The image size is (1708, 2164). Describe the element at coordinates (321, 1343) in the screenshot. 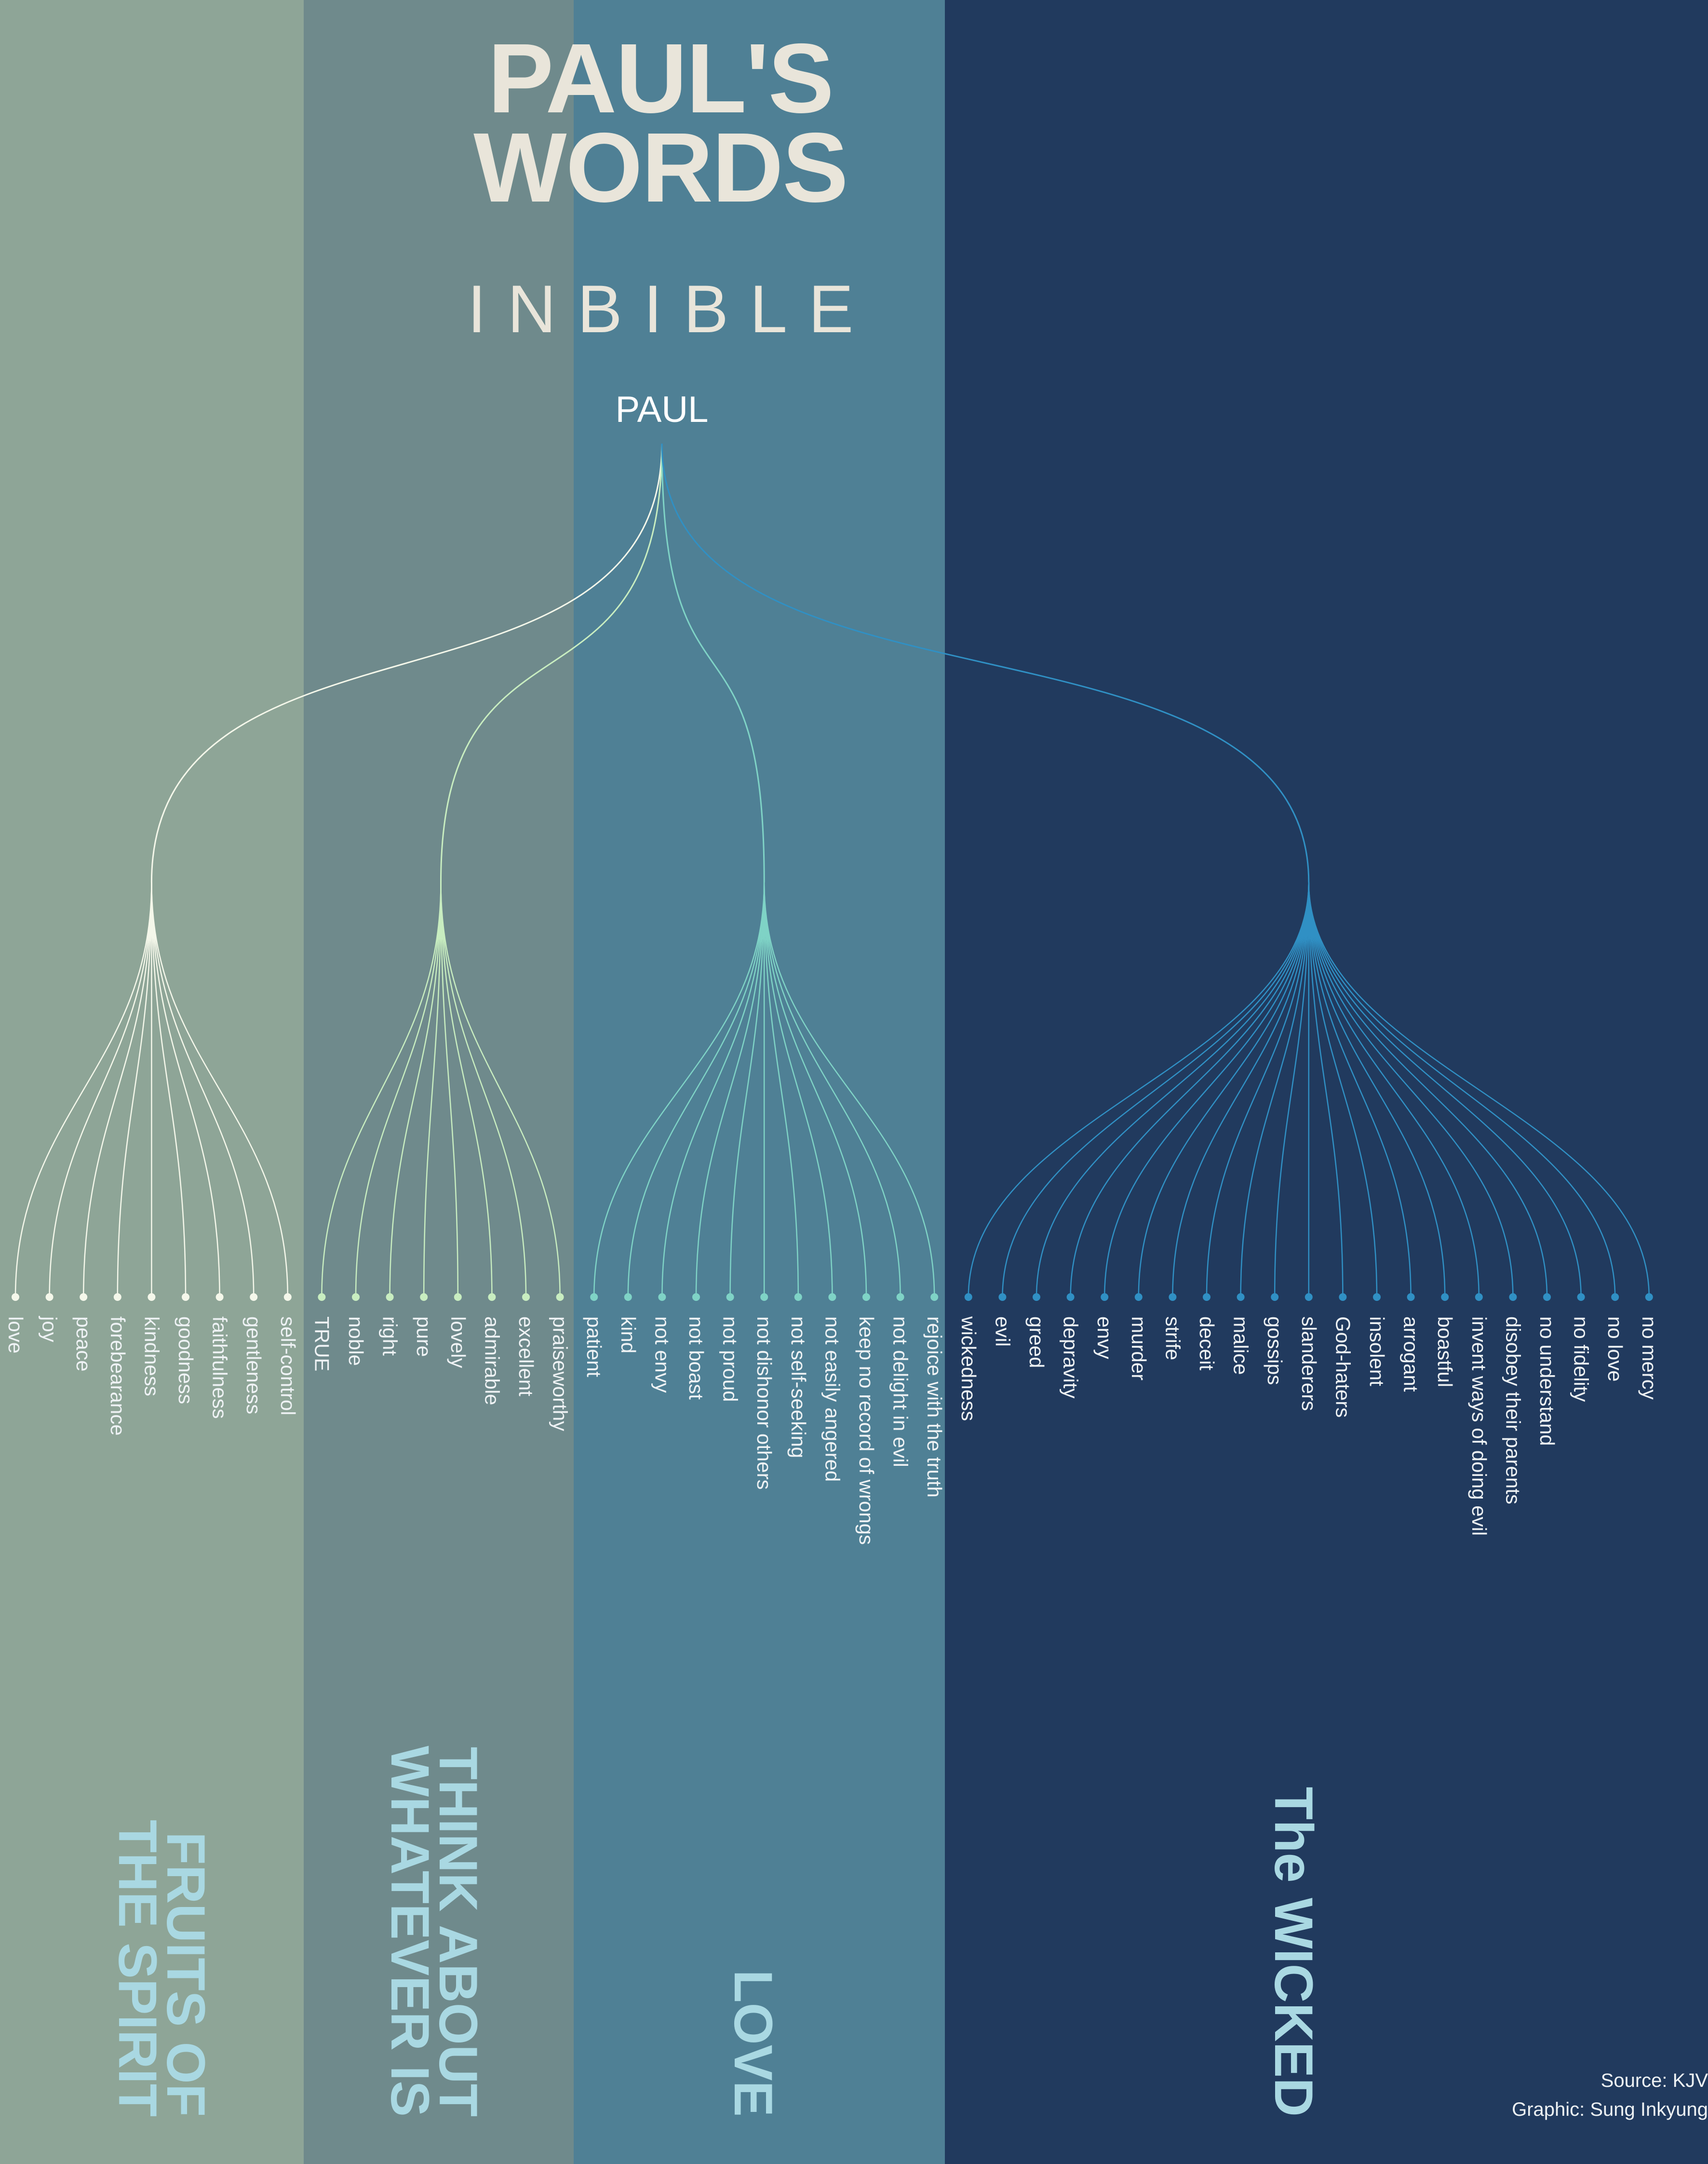

I see `leaf-label: TRUE` at that location.